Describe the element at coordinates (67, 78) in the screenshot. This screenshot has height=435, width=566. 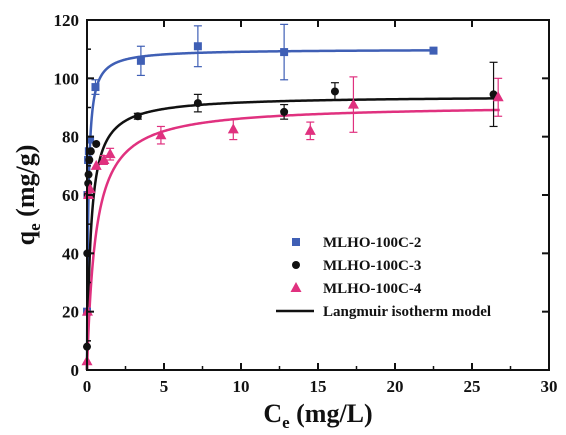
I see `y-tick-label: 100` at that location.